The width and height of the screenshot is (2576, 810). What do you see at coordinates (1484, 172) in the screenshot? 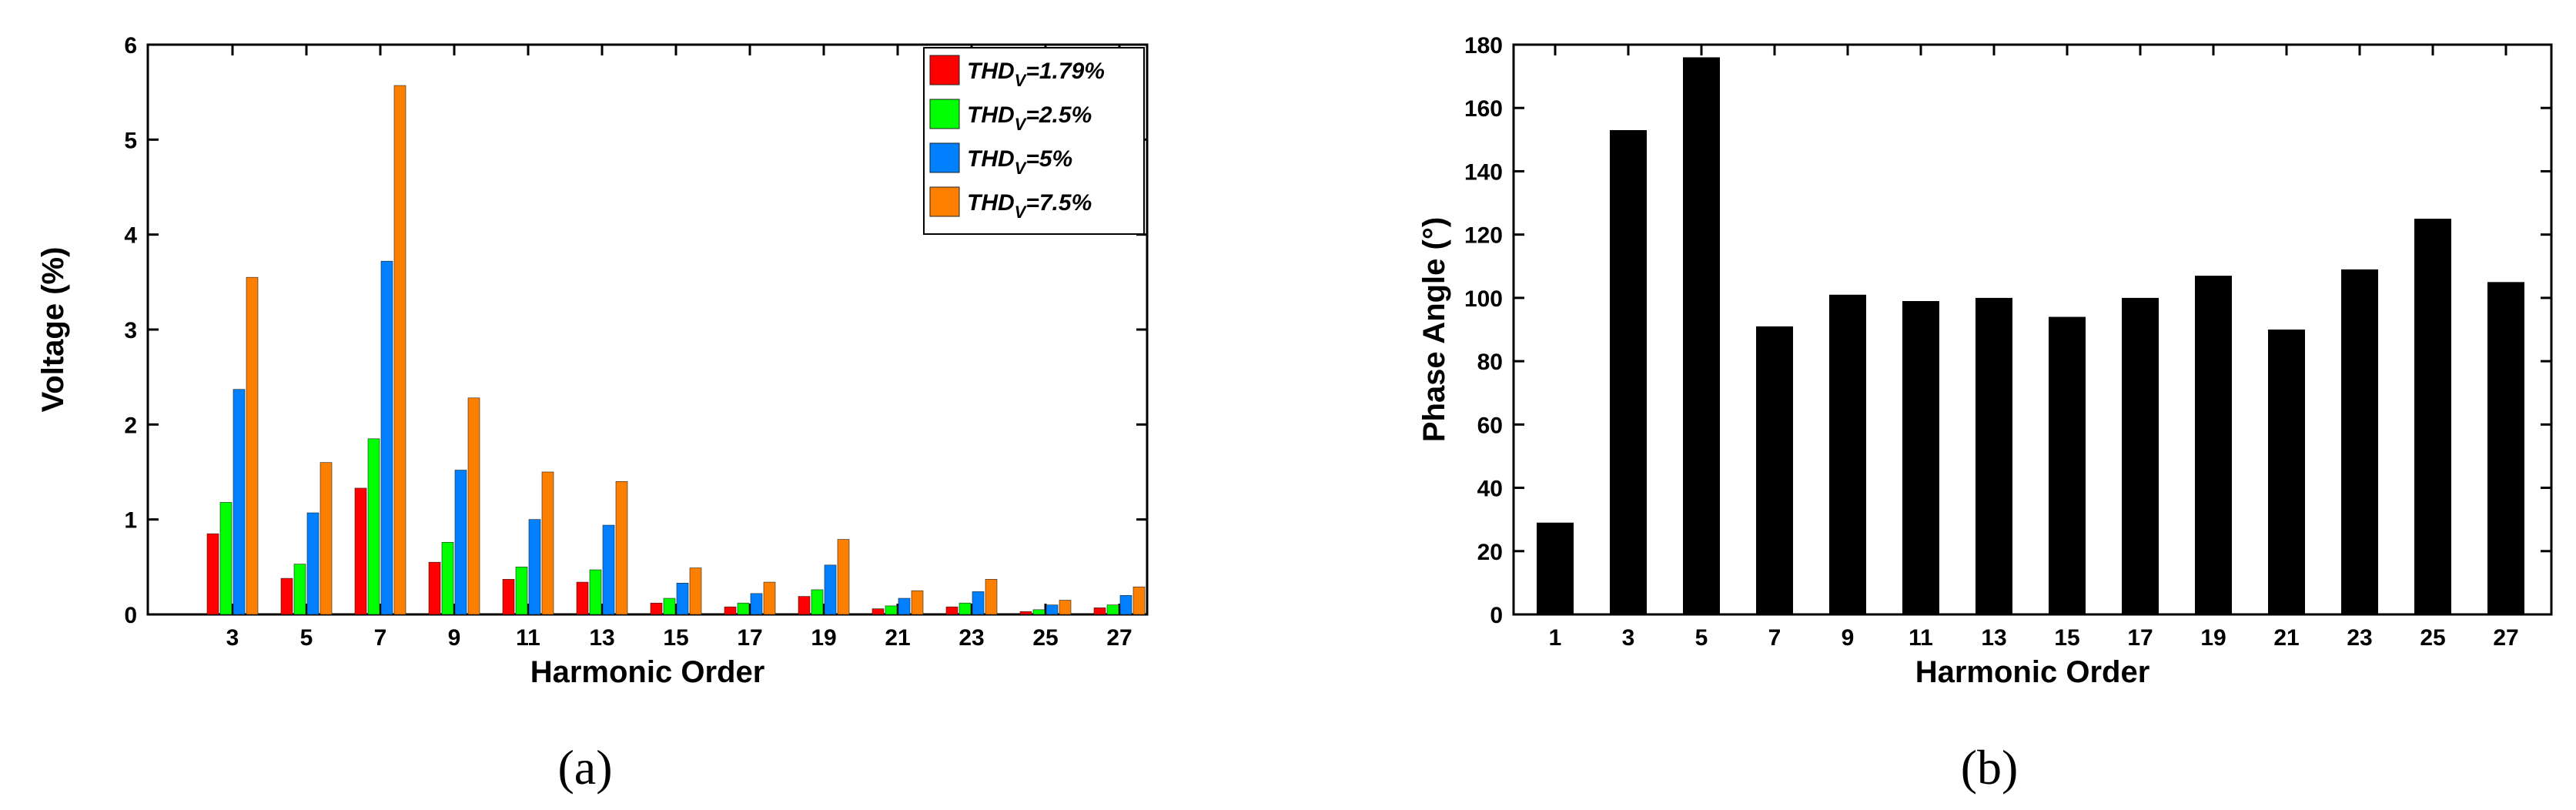
I see `chart-b-y-tick-label: 140` at bounding box center [1484, 172].